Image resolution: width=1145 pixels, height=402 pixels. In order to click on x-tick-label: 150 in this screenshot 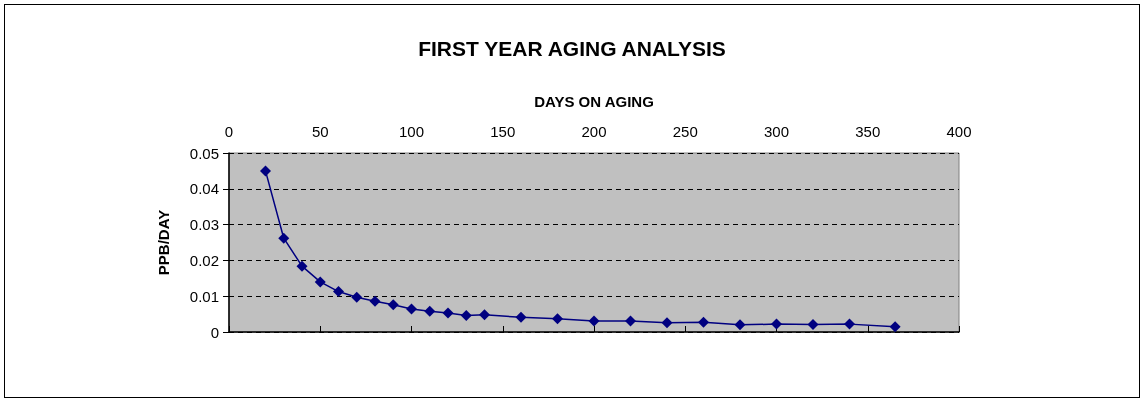, I will do `click(503, 131)`.